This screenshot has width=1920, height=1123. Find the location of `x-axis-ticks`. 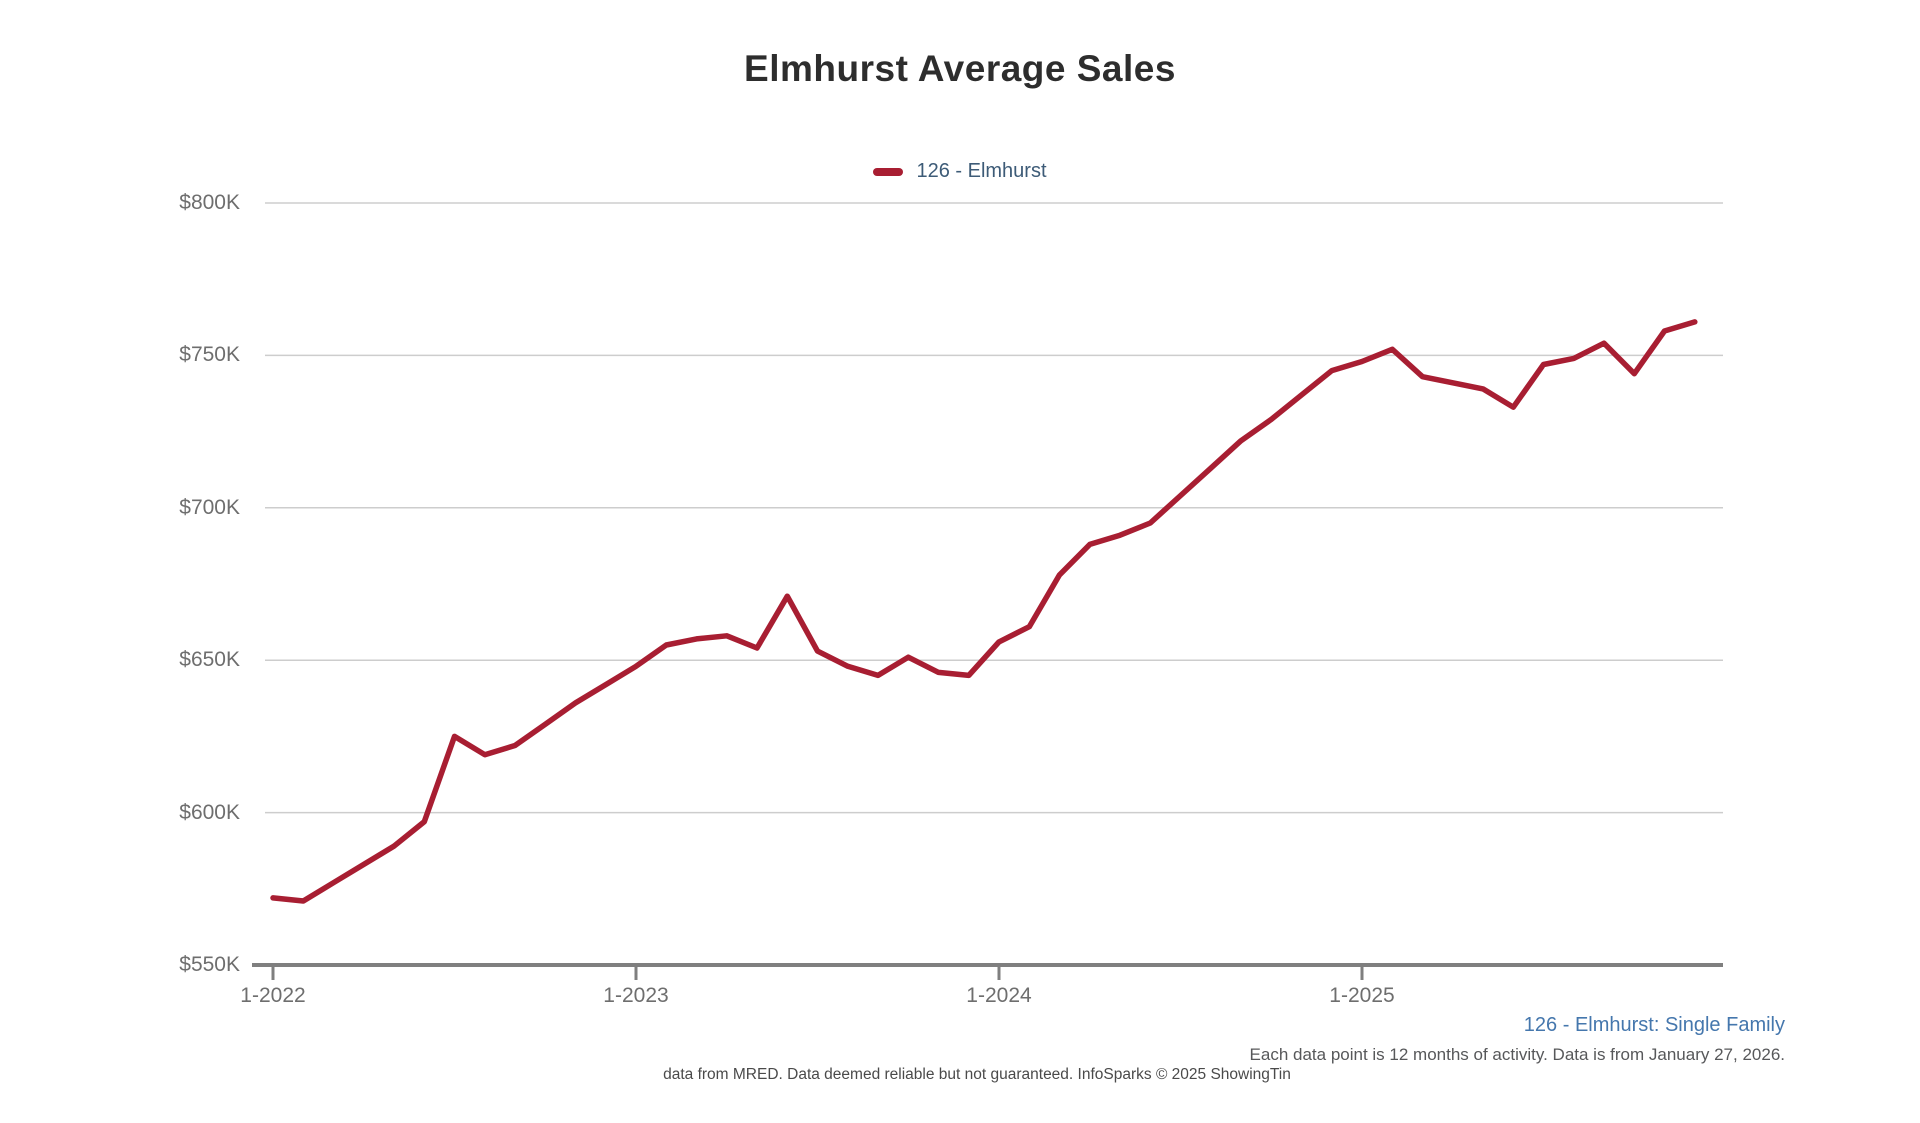

x-axis-ticks is located at coordinates (817, 972).